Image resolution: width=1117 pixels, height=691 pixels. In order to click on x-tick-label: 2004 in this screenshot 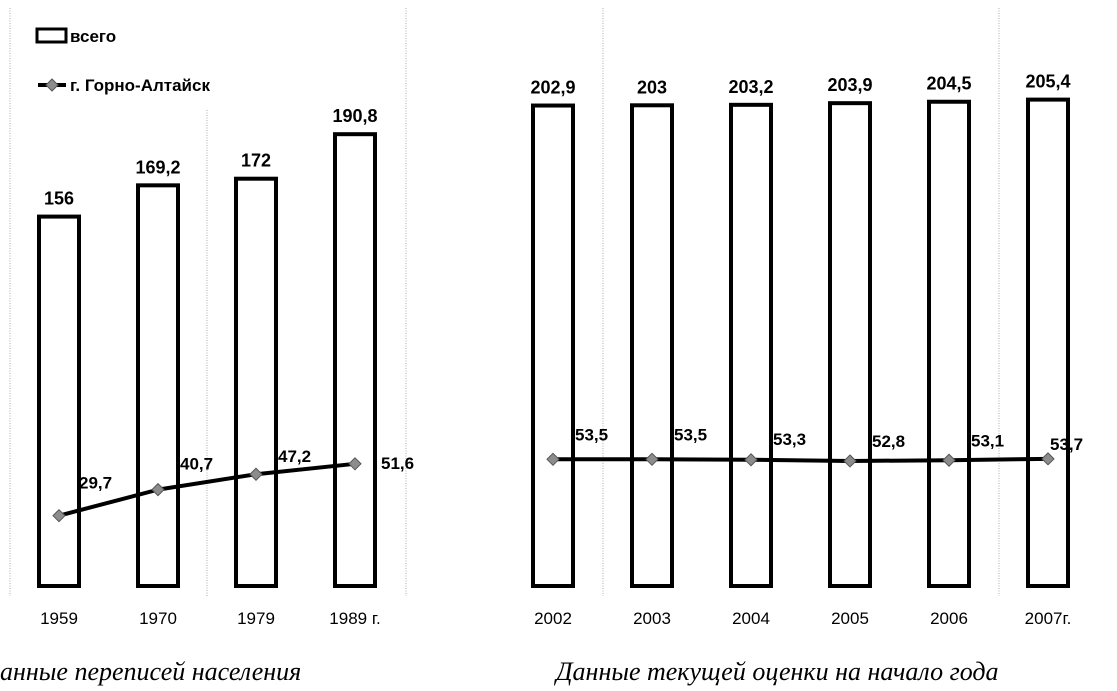, I will do `click(751, 618)`.